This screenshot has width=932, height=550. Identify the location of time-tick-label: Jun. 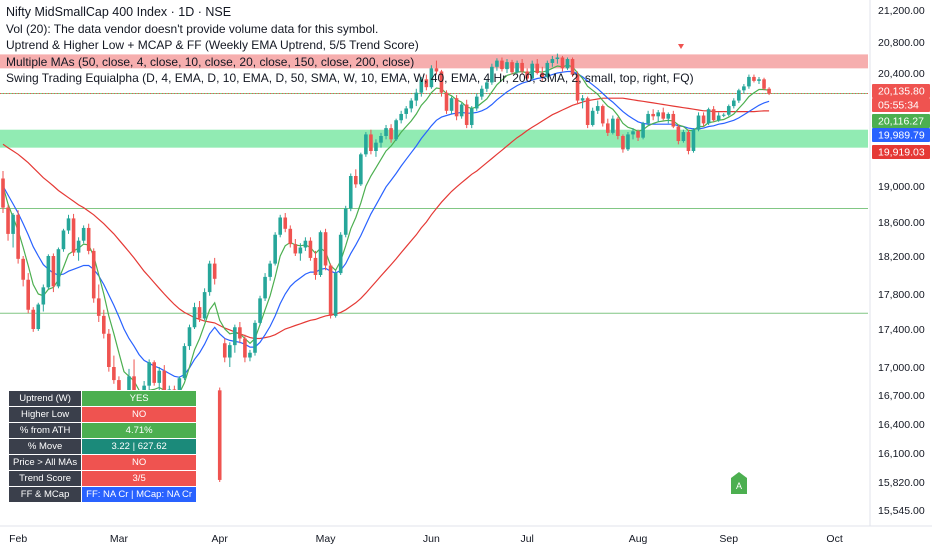
(431, 539).